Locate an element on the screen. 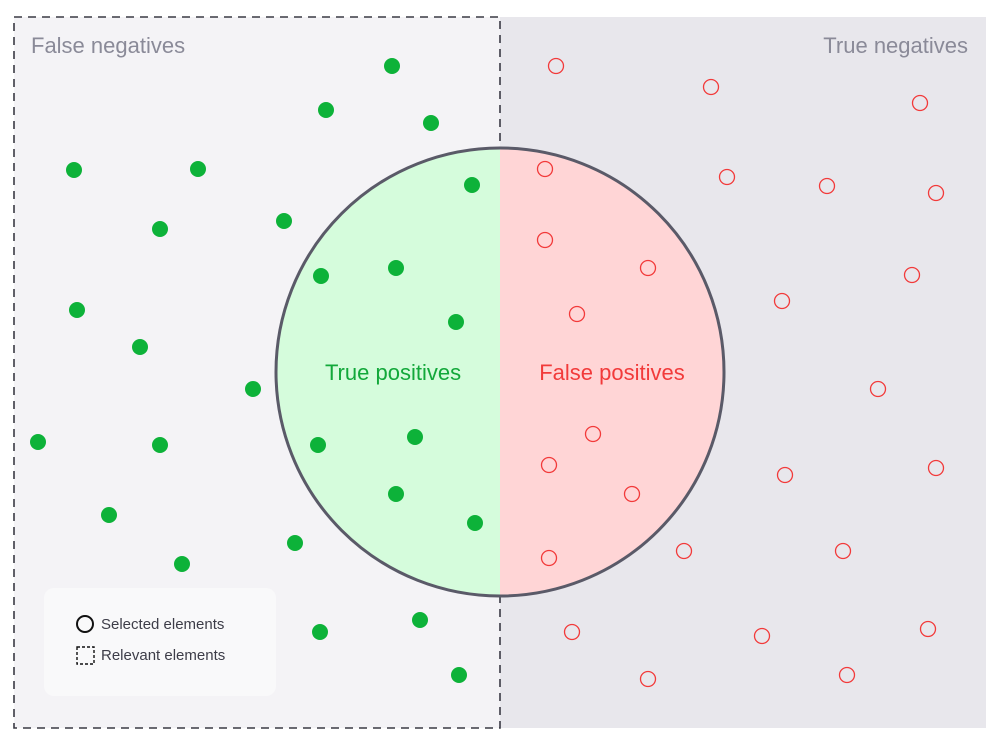  true-positive-half is located at coordinates (388, 372).